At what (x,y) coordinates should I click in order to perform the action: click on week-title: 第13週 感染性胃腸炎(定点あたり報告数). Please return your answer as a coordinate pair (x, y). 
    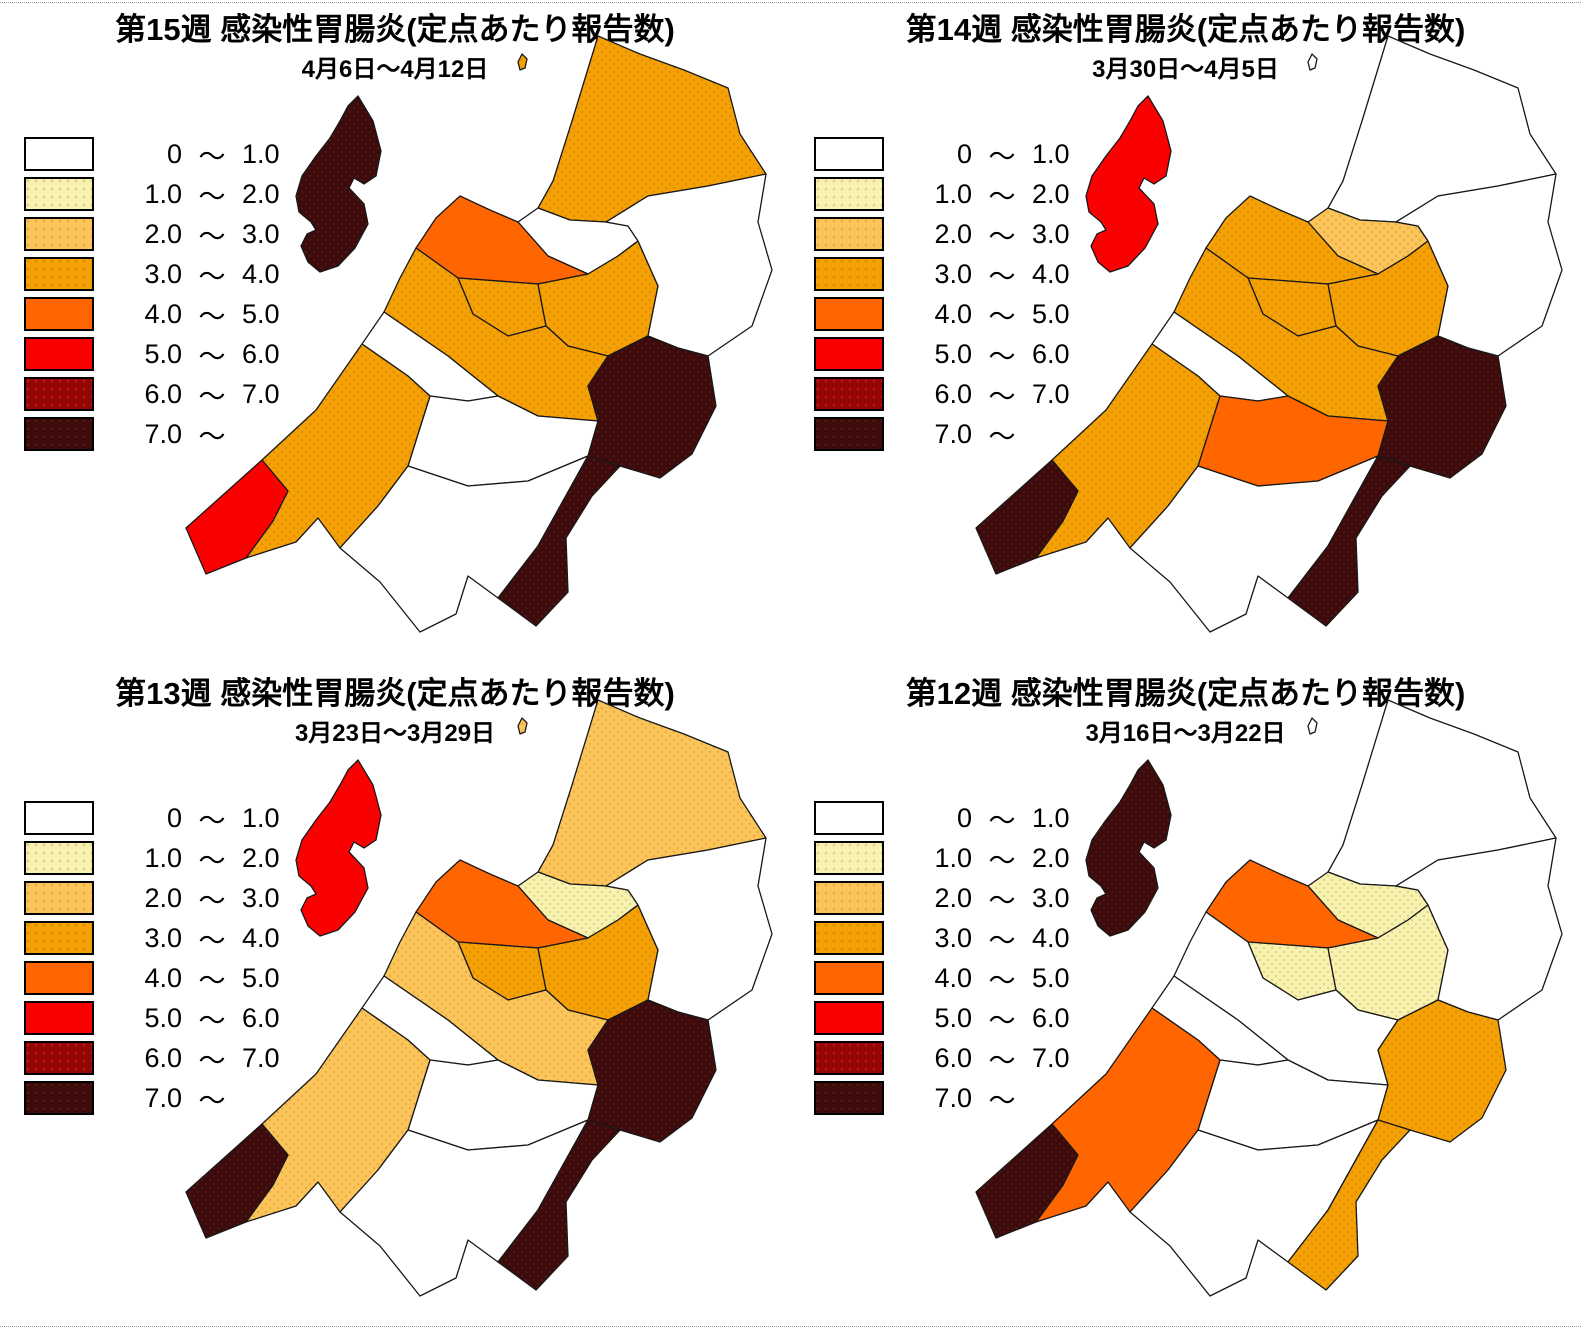
    Looking at the image, I should click on (395, 693).